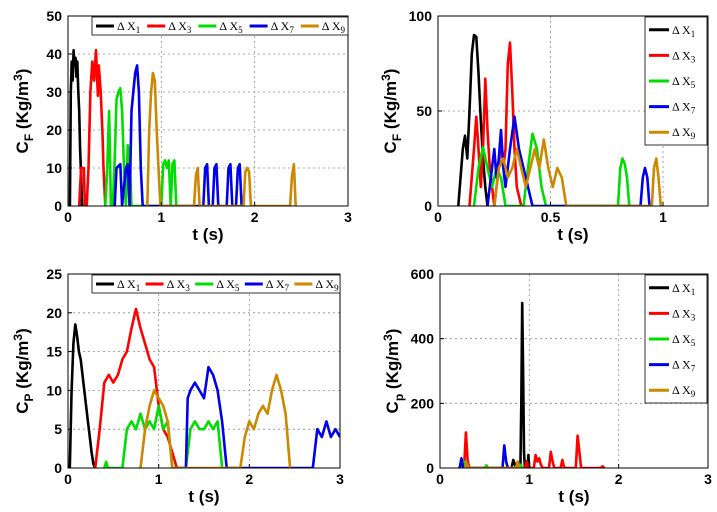 The image size is (717, 512). Describe the element at coordinates (54, 54) in the screenshot. I see `y-tick-label: 40` at that location.